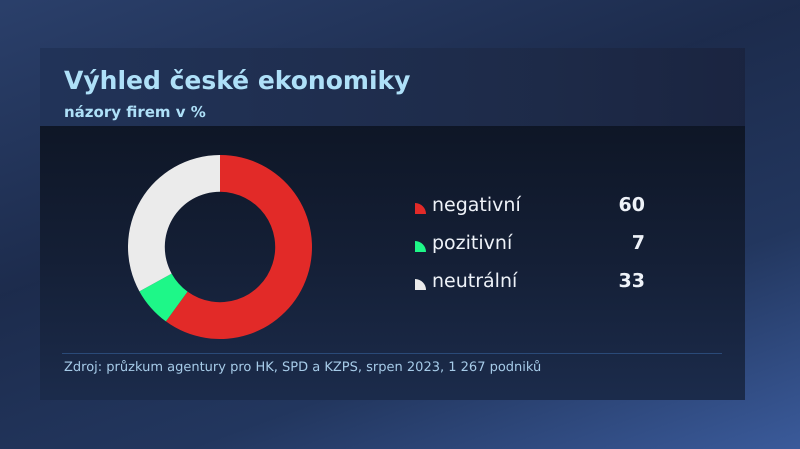  Describe the element at coordinates (237, 80) in the screenshot. I see `chart-title: Výhled české ekonomiky` at that location.